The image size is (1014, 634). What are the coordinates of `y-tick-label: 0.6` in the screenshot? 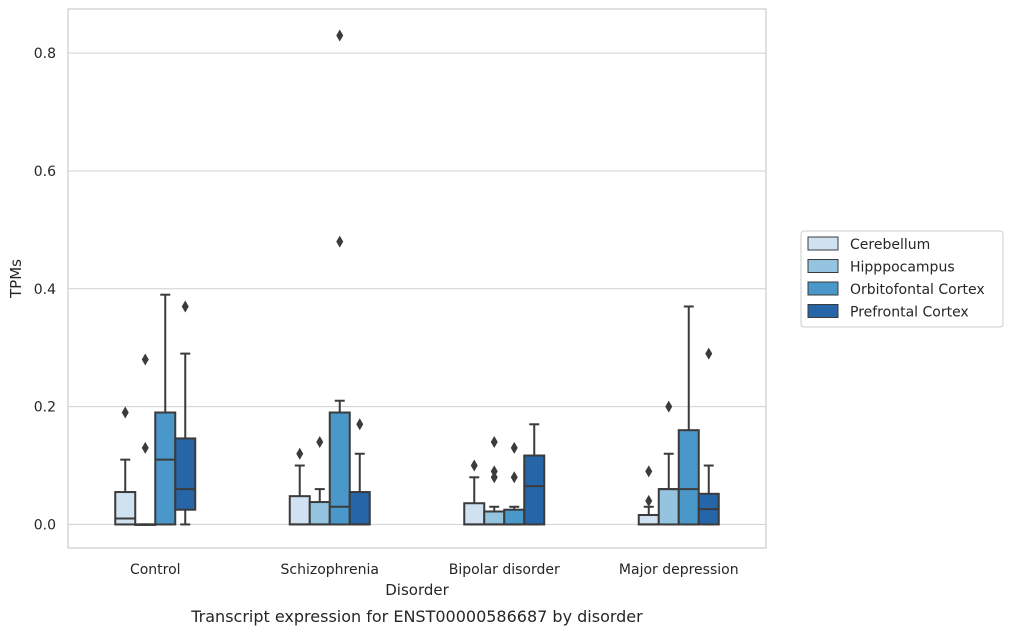 It's located at (45, 172).